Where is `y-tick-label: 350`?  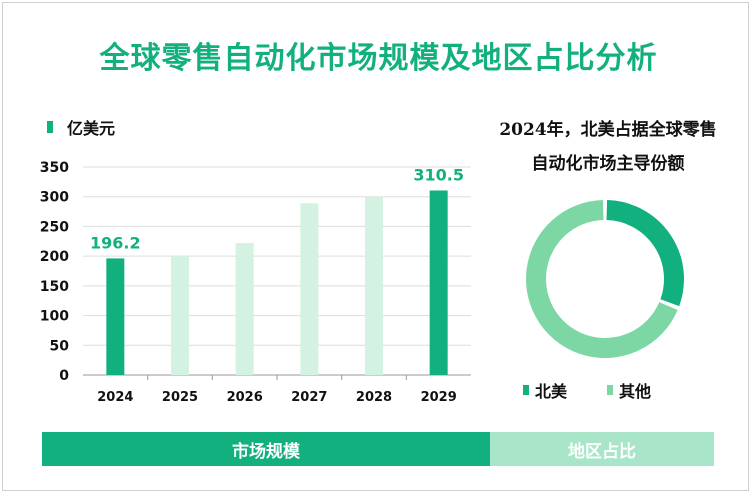
y-tick-label: 350 is located at coordinates (54, 168).